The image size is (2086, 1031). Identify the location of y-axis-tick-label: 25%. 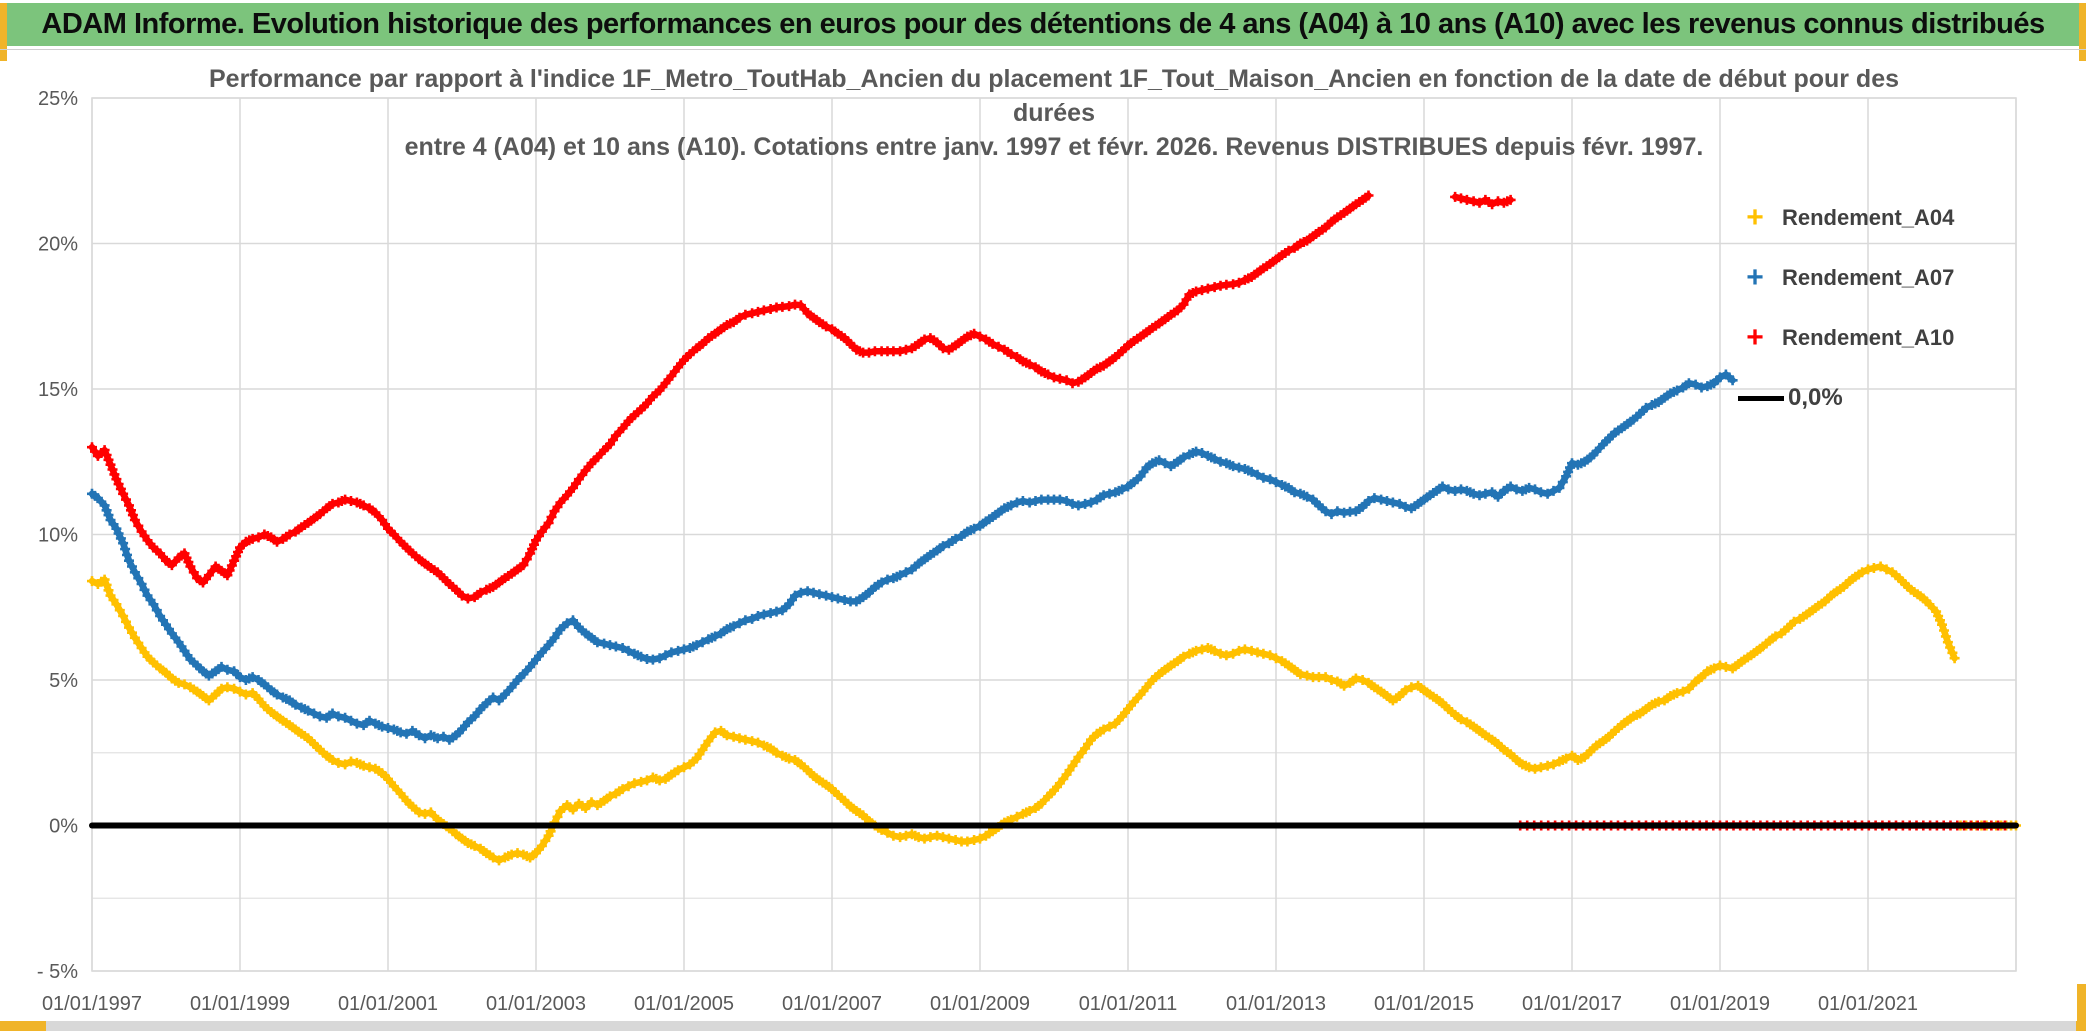
(58, 99).